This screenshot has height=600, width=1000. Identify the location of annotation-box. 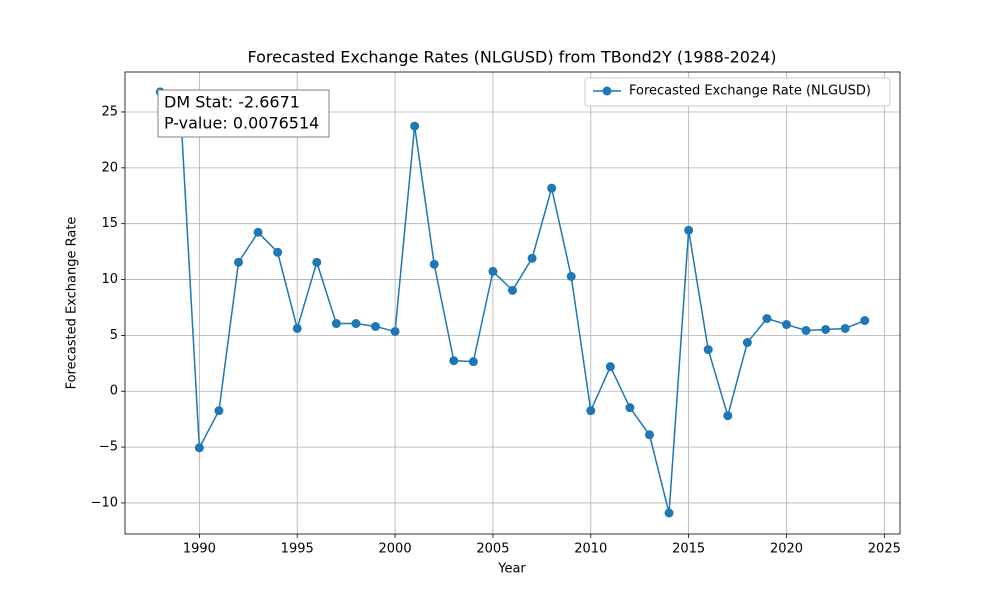
(243, 113).